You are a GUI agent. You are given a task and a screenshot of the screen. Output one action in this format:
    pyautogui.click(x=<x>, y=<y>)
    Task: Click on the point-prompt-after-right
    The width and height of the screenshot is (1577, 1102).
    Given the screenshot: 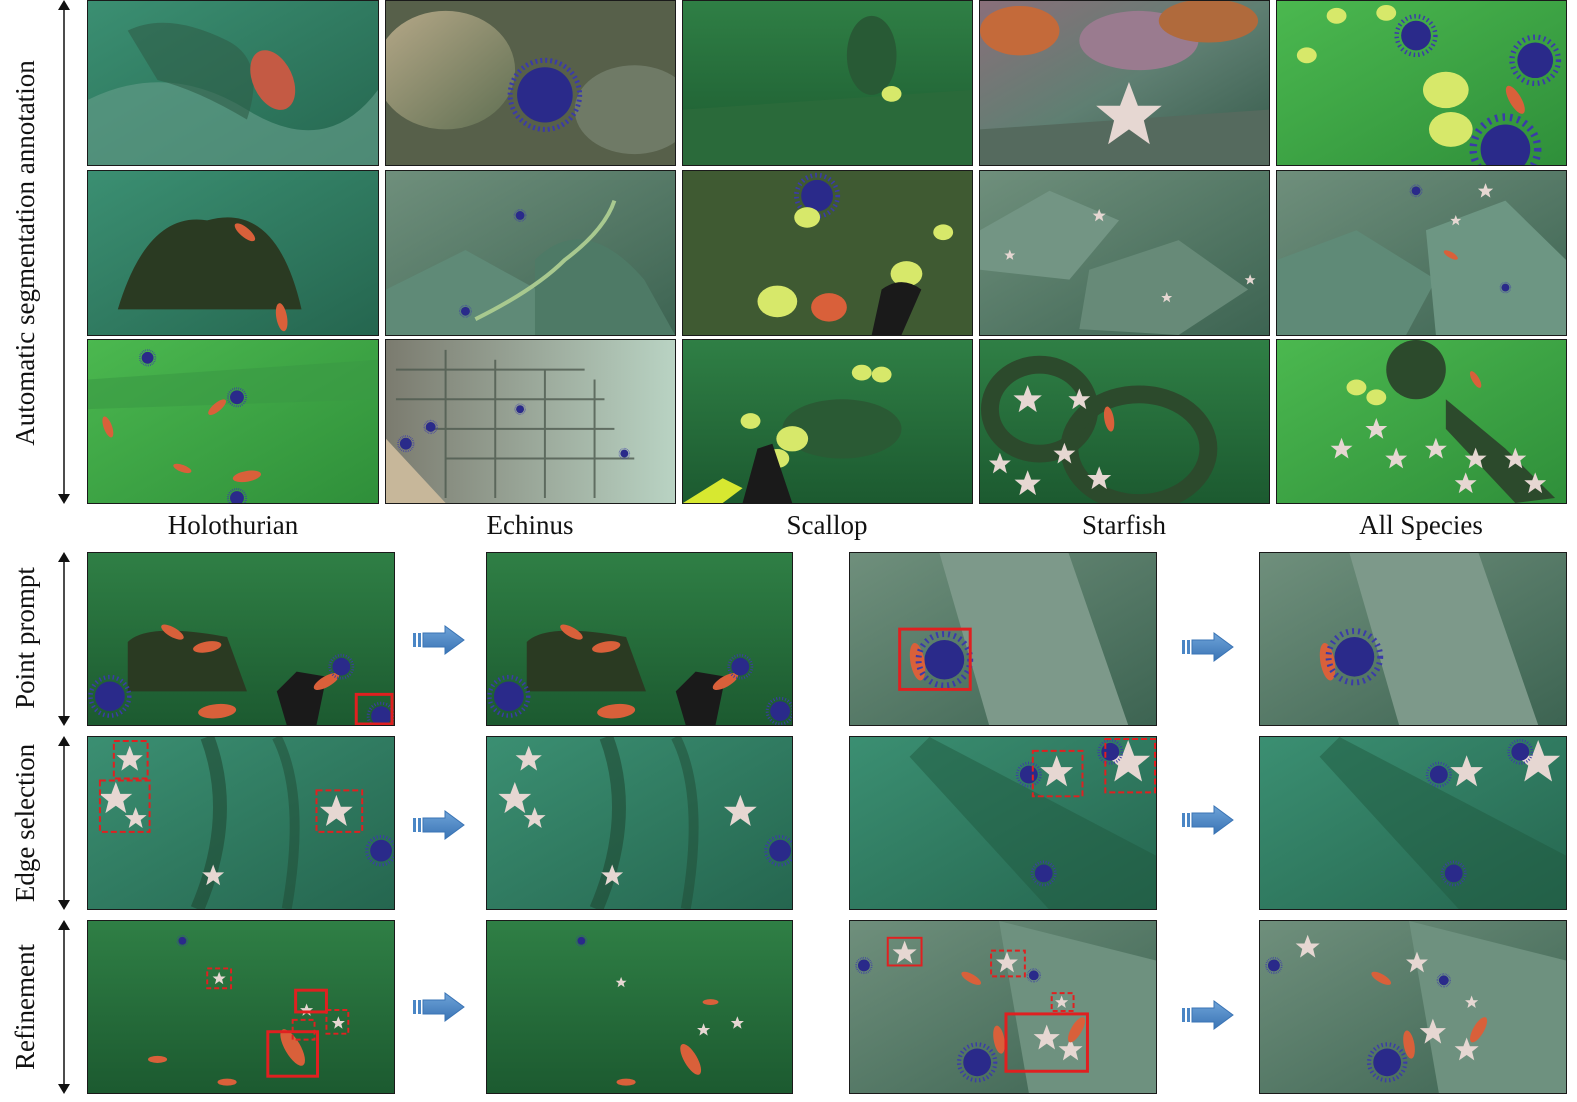 What is the action you would take?
    pyautogui.click(x=1413, y=639)
    